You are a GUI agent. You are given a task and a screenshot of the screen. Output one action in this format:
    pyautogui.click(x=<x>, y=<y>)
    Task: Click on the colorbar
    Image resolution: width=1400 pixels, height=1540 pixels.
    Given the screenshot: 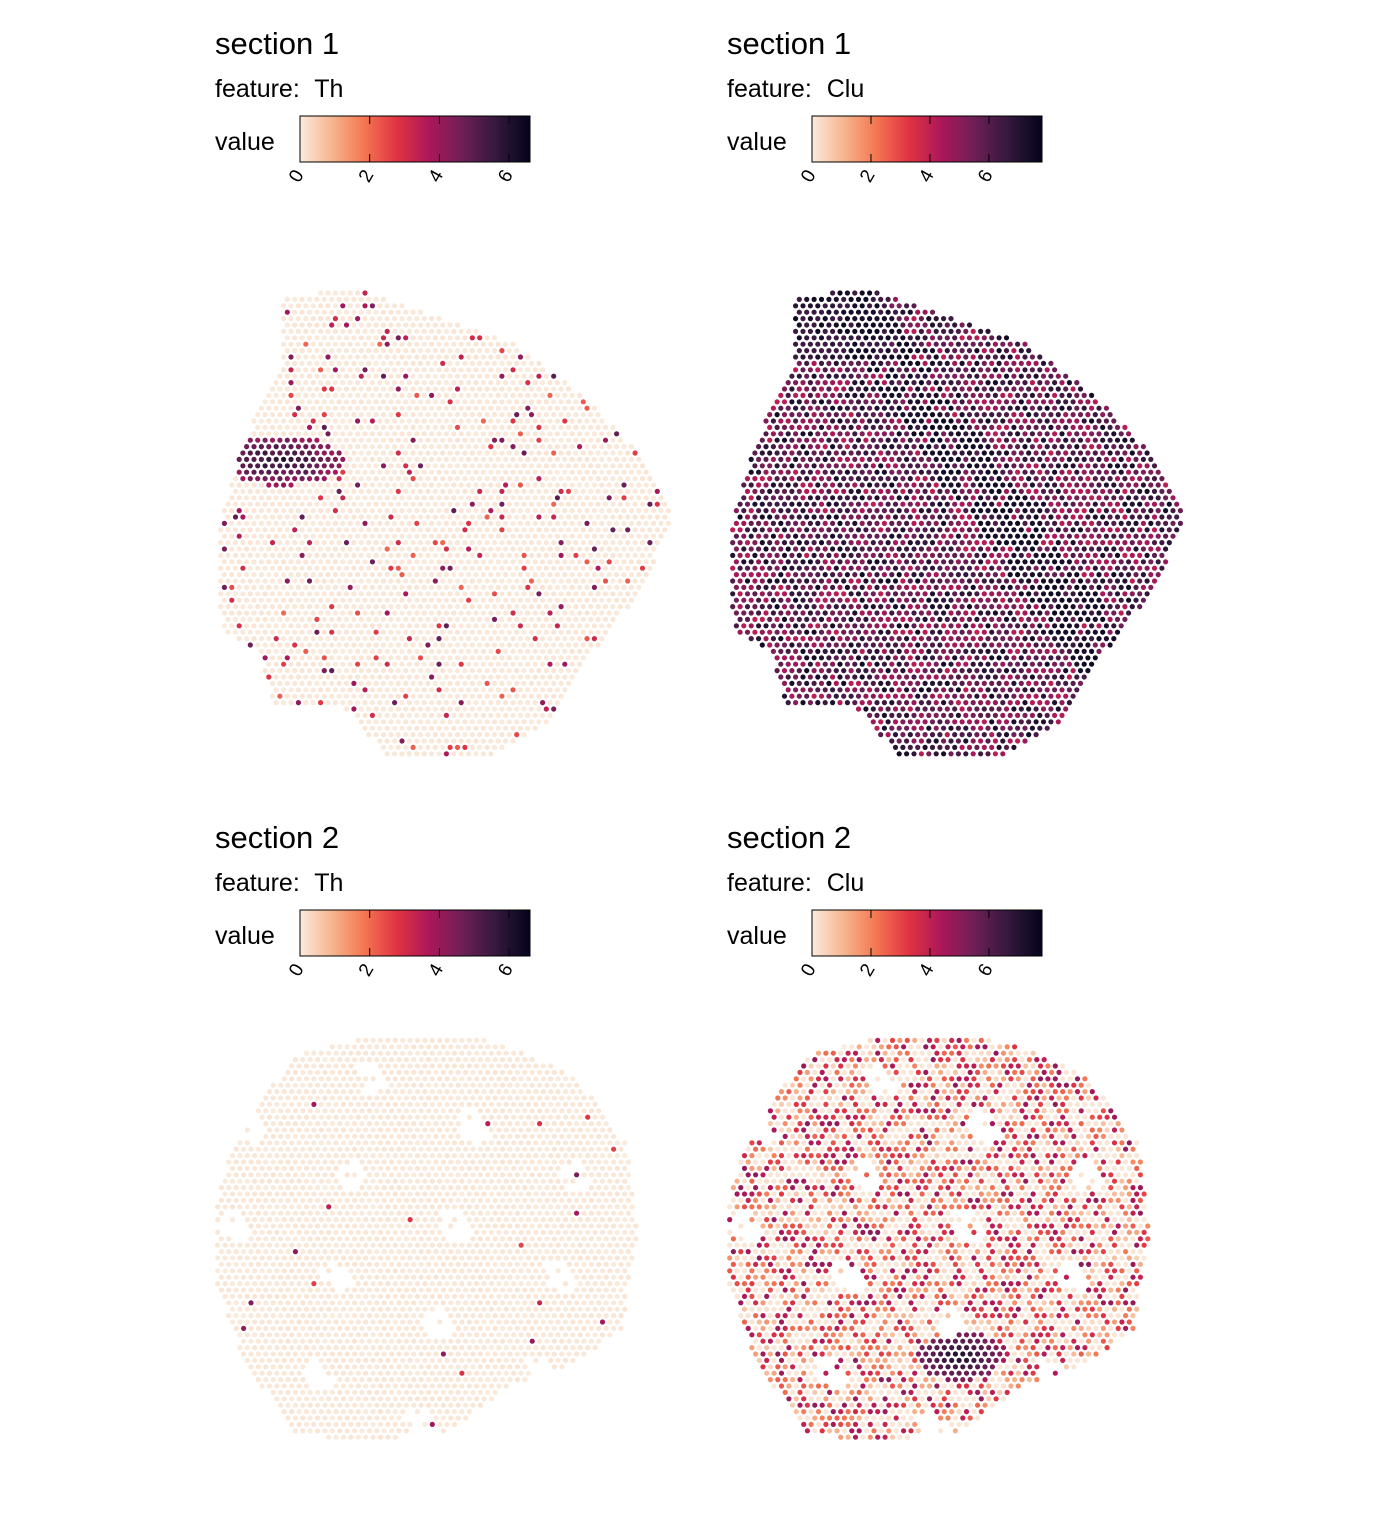 What is the action you would take?
    pyautogui.click(x=927, y=139)
    